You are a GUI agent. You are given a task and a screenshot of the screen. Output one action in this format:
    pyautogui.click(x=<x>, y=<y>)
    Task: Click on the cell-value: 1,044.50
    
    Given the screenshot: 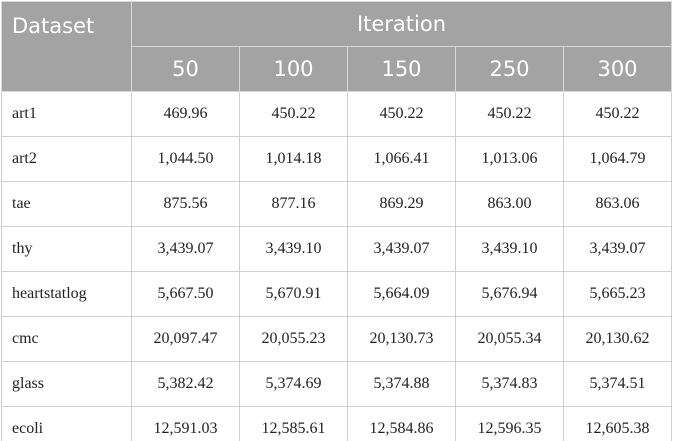 What is the action you would take?
    pyautogui.click(x=185, y=159)
    